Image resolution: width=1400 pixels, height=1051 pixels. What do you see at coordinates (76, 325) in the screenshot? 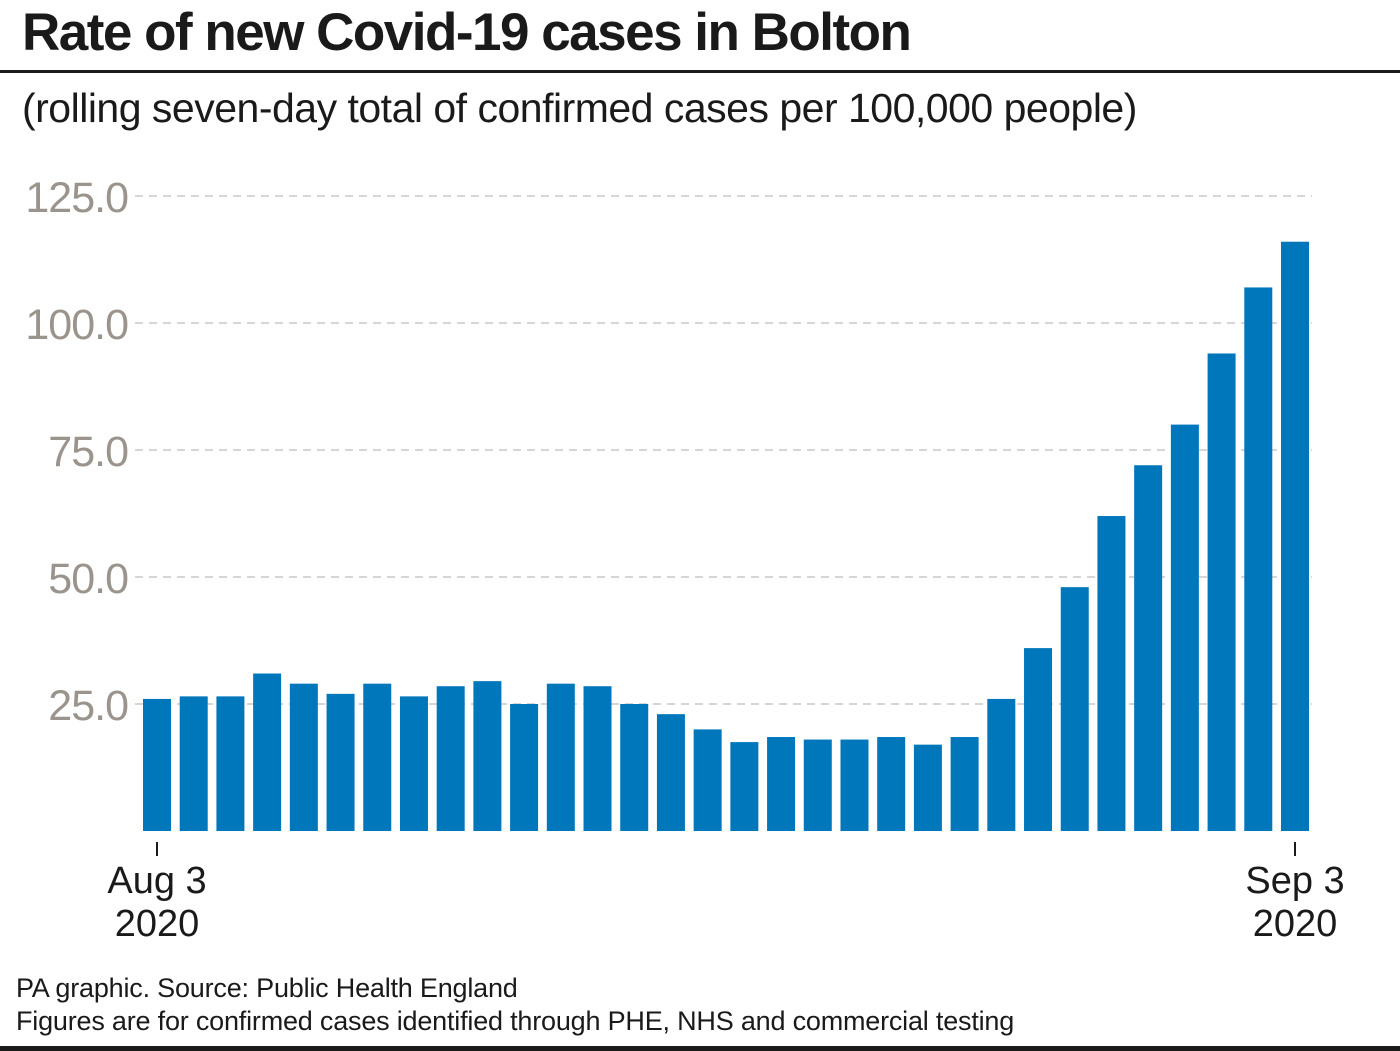
I see `y-tick-label: 100.0` at bounding box center [76, 325].